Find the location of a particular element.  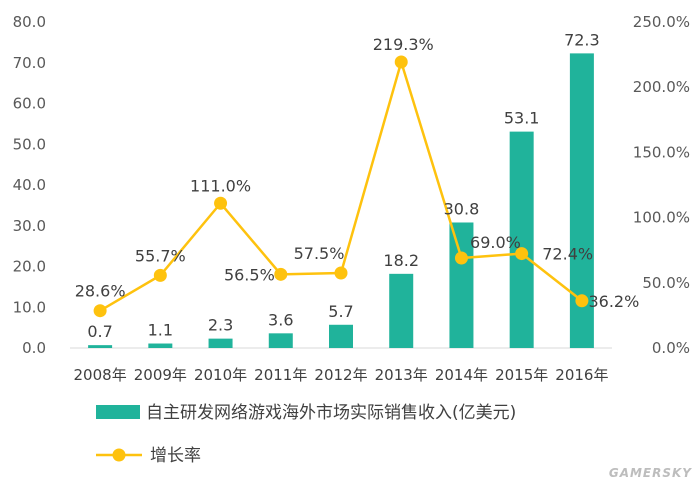

line-value-label: 57.5% is located at coordinates (319, 253).